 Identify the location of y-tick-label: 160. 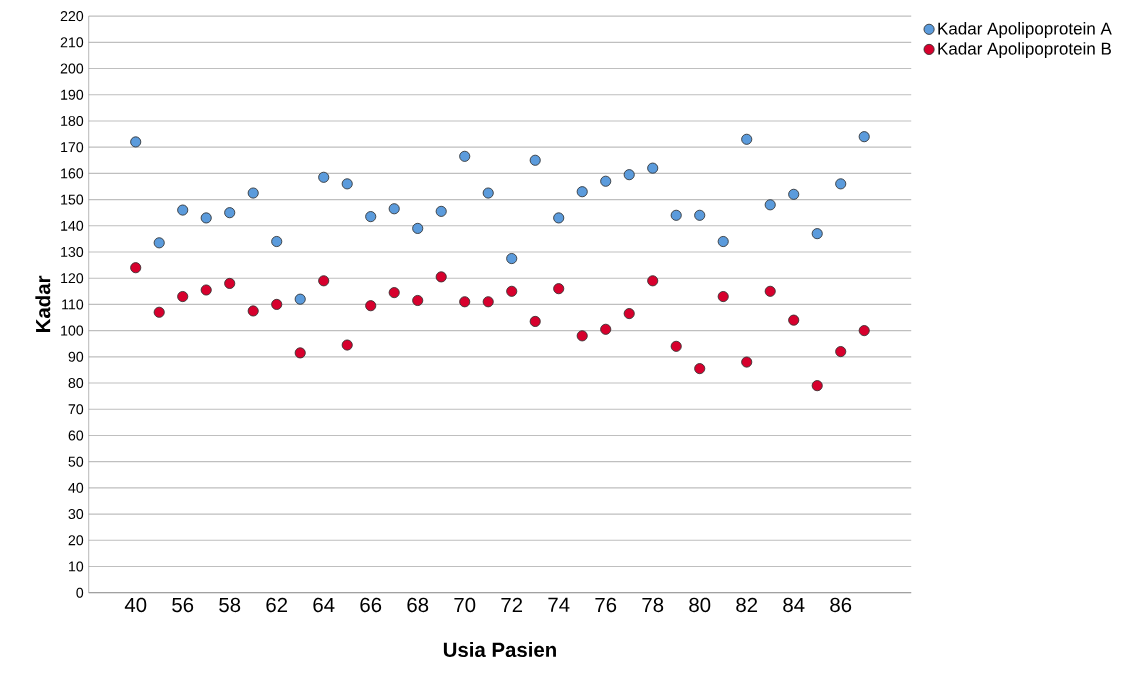
(72, 173).